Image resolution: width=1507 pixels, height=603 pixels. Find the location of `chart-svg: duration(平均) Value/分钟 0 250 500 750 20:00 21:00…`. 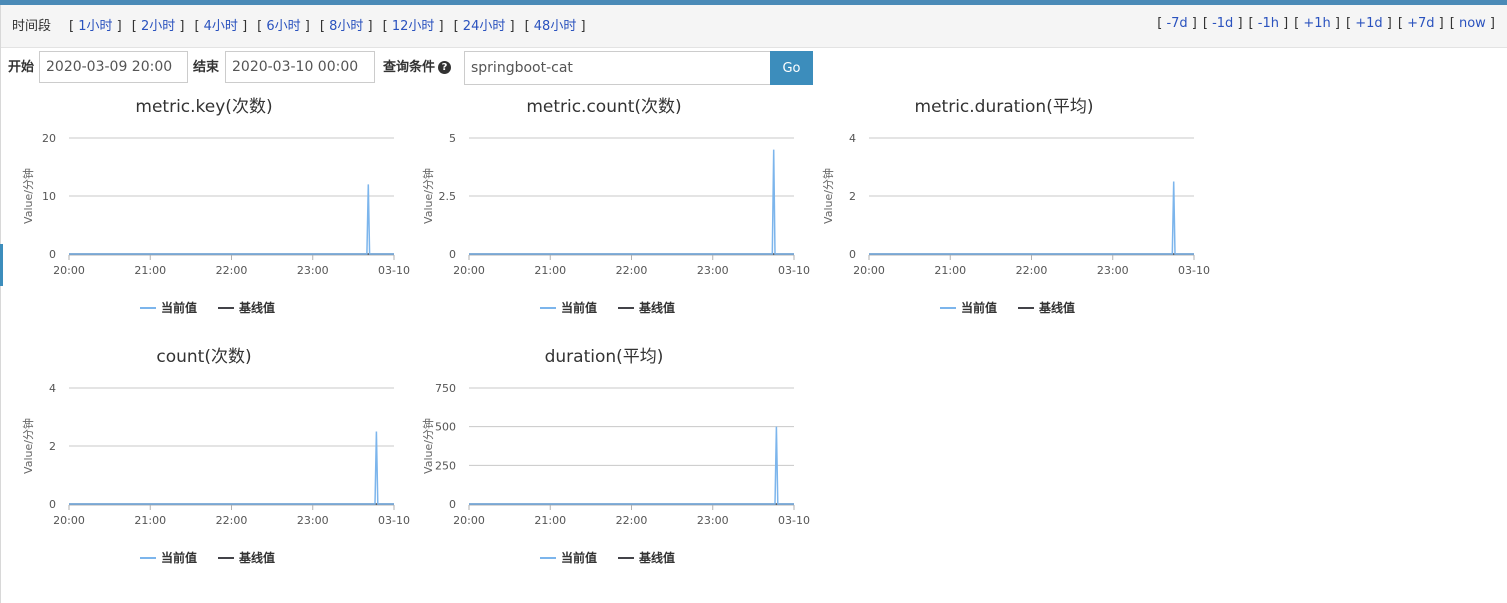

chart-svg: duration(平均) Value/分钟 0 250 500 750 20:00 21:00… is located at coordinates (615, 456).